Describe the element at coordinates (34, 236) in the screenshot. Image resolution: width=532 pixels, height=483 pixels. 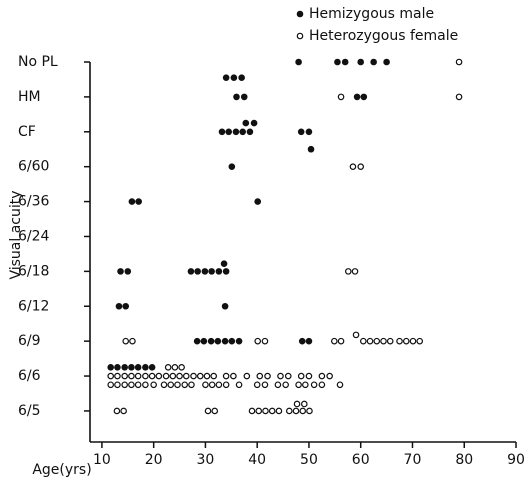
I see `y-tick-label: 6/24` at that location.